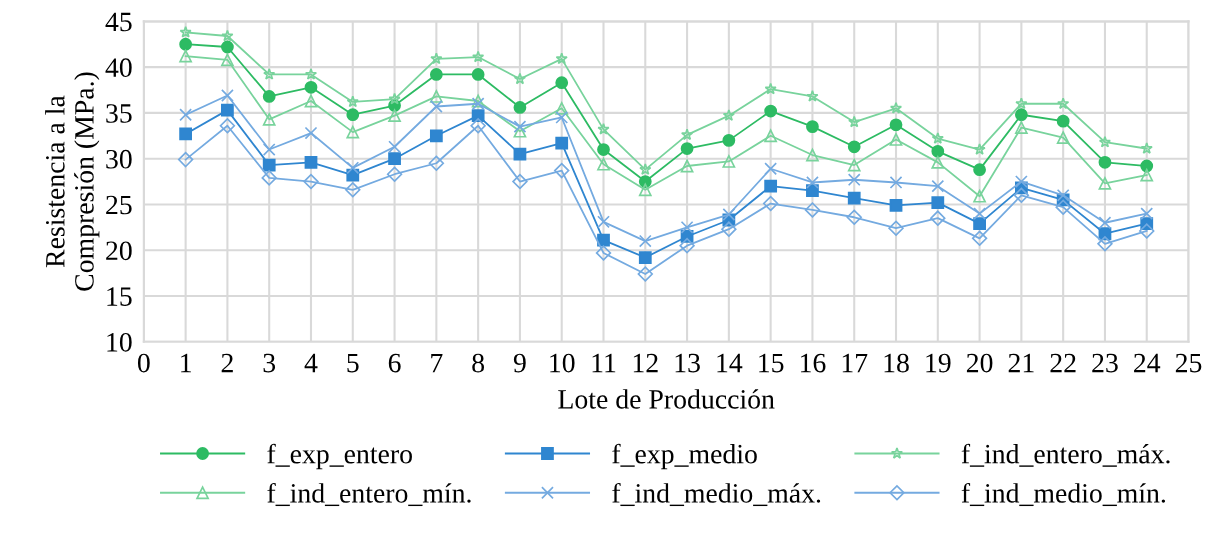 The image size is (1219, 534). Describe the element at coordinates (119, 159) in the screenshot. I see `y-tick-label: 30` at that location.